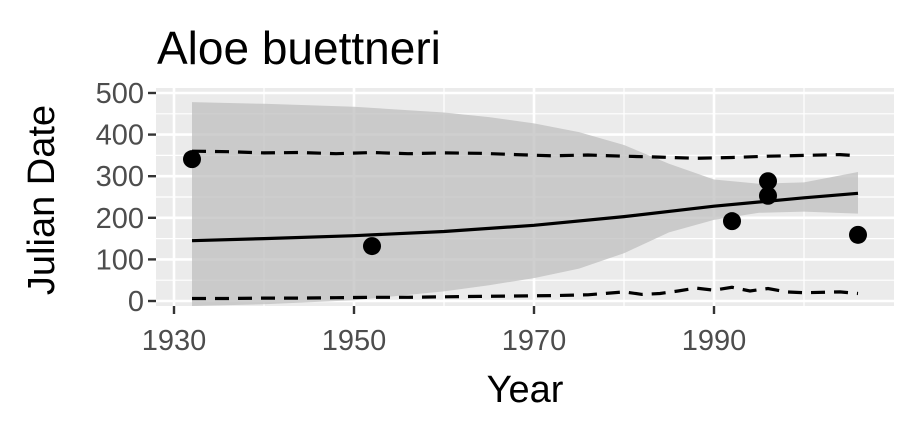 The width and height of the screenshot is (915, 436). I want to click on y-tick-label: 300, so click(120, 177).